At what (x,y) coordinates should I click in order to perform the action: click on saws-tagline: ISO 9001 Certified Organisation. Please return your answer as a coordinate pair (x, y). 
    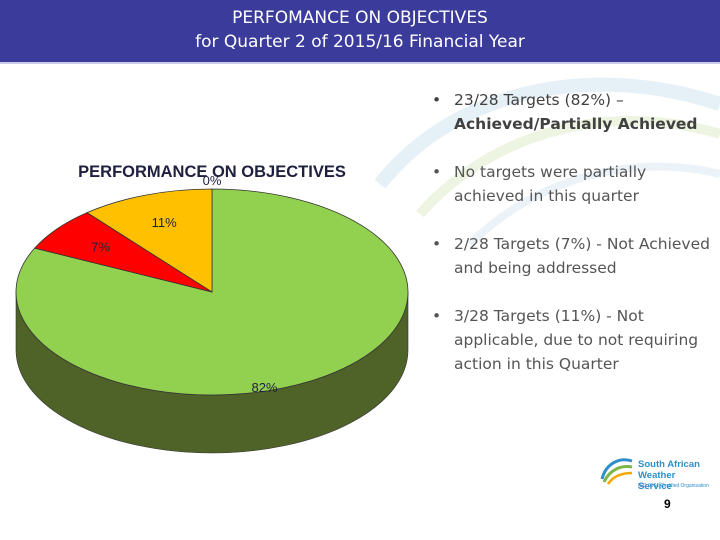
    Looking at the image, I should click on (673, 486).